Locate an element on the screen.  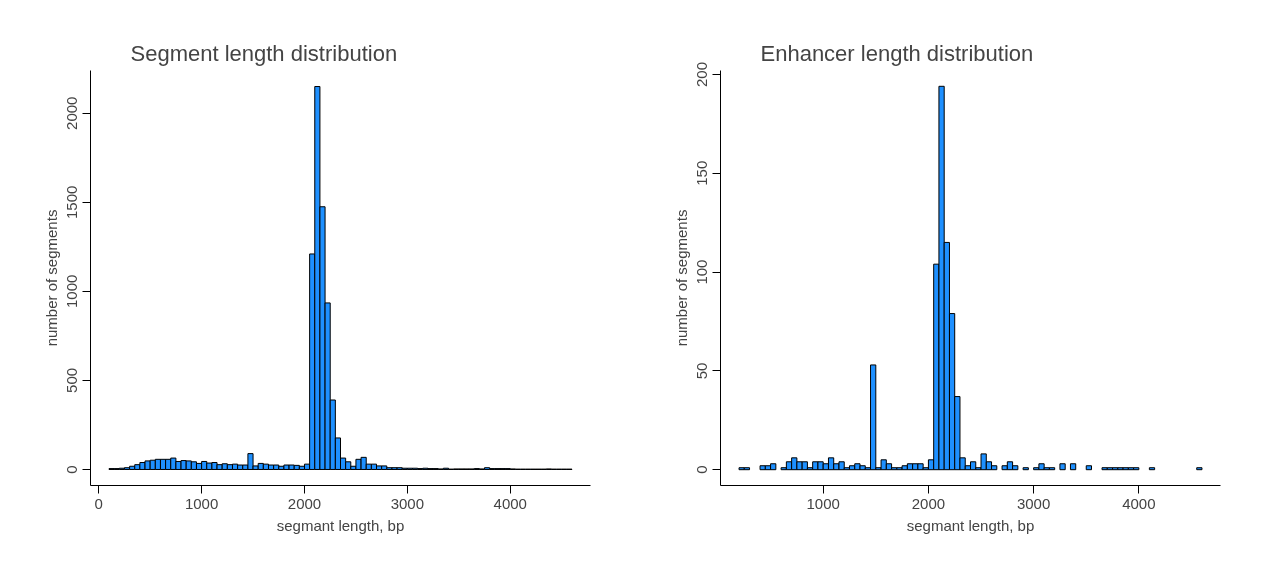
y-tick-label: 200 is located at coordinates (702, 74).